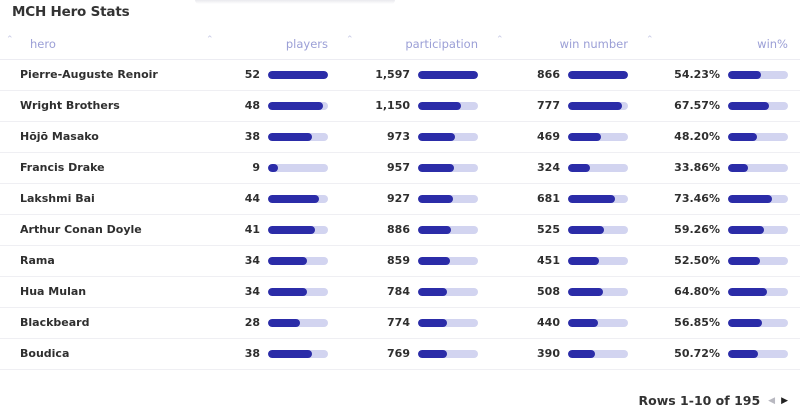 This screenshot has height=413, width=800. Describe the element at coordinates (415, 199) in the screenshot. I see `participation-cell: 927` at that location.